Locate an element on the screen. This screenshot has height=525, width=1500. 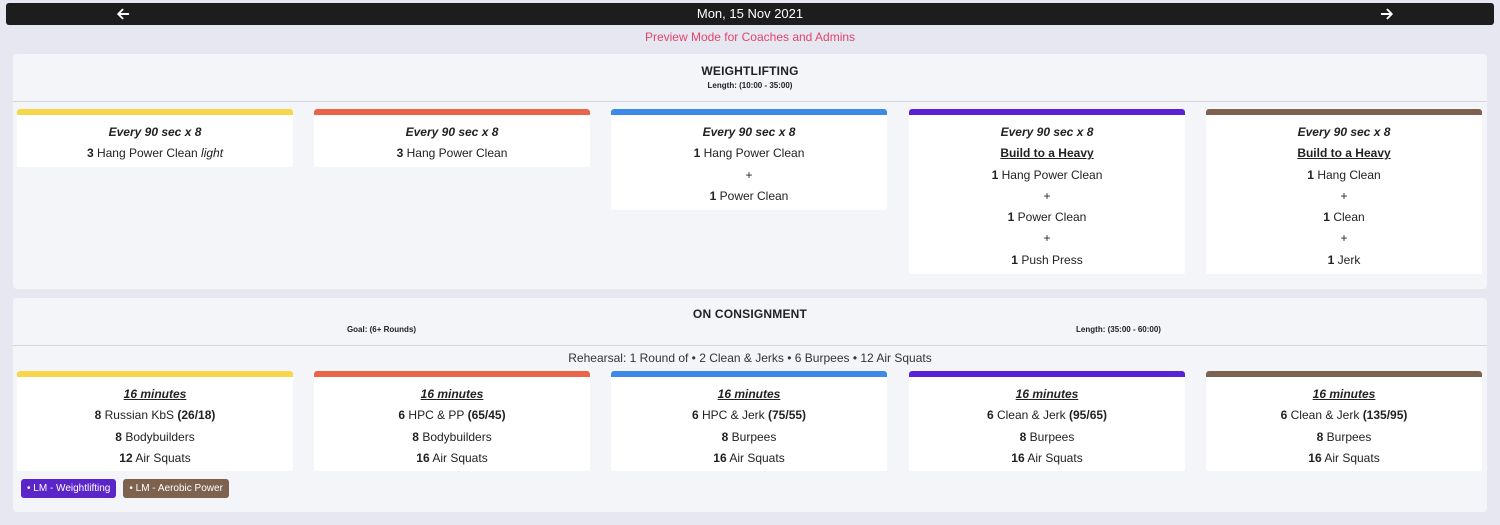
next-day-button is located at coordinates (1387, 14).